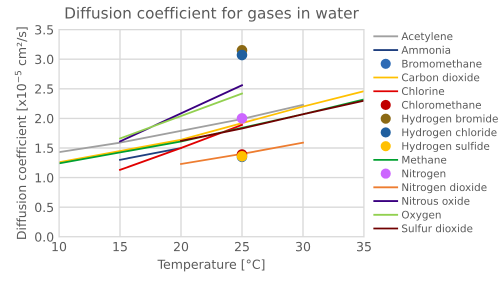 The width and height of the screenshot is (500, 296). Describe the element at coordinates (442, 64) in the screenshot. I see `legend-label: Bromomethane` at that location.